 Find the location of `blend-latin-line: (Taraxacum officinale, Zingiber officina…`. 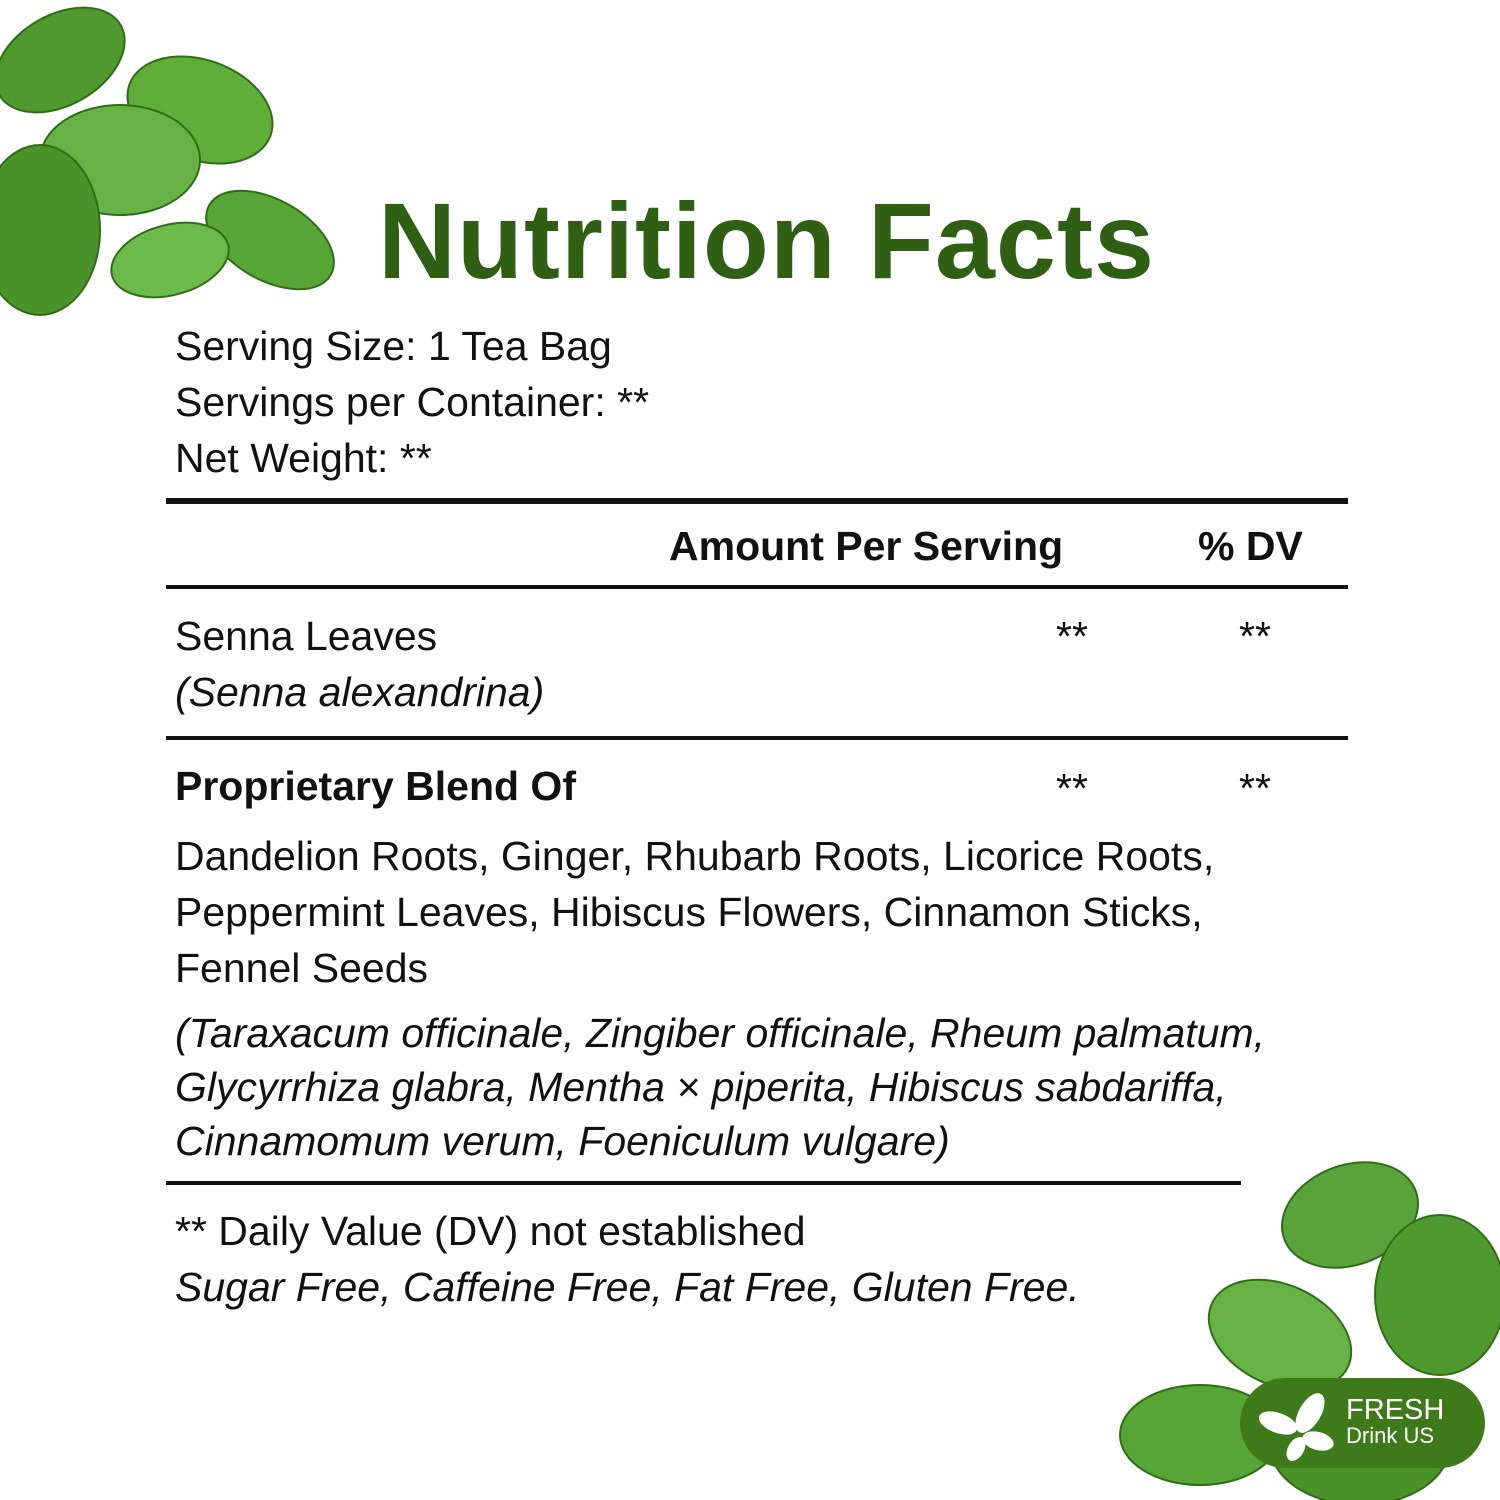

blend-latin-line: (Taraxacum officinale, Zingiber officina… is located at coordinates (720, 1033).